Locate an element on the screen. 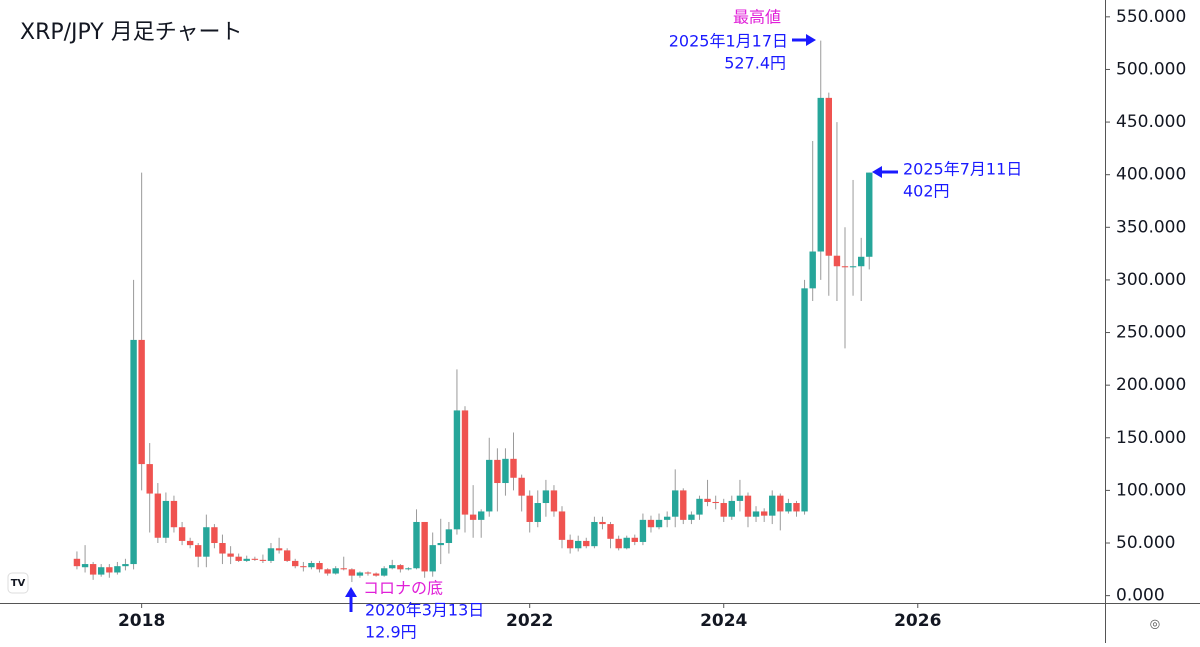 The image size is (1200, 647). y-tick-label: 200.000 is located at coordinates (1151, 385).